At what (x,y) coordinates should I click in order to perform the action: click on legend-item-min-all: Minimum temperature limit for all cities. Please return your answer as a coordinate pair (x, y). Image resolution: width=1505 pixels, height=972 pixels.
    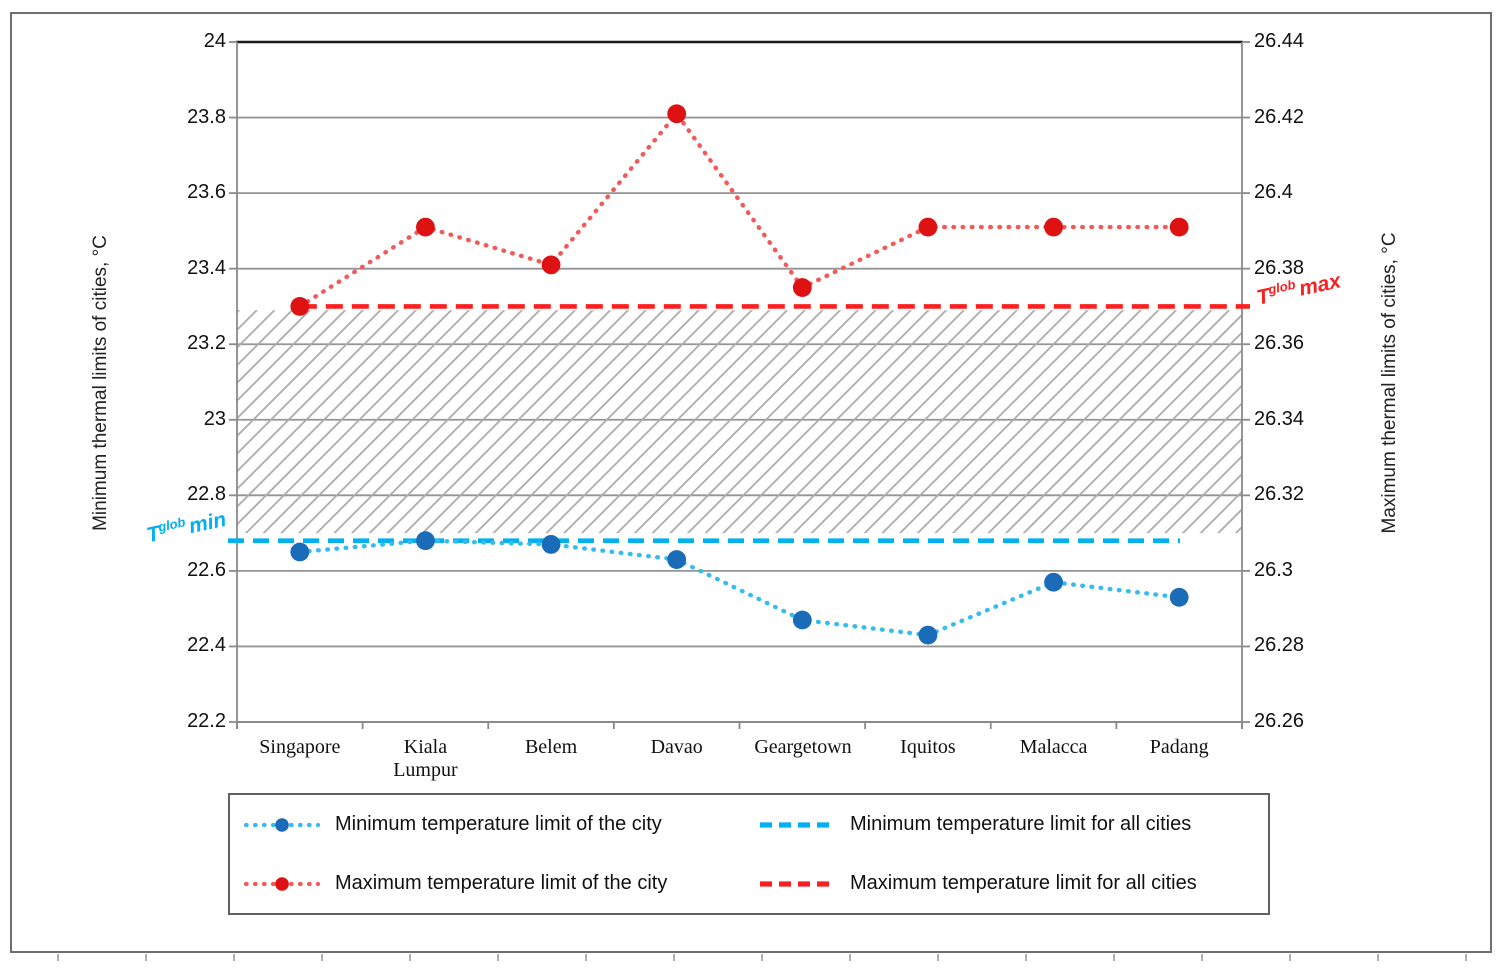
    Looking at the image, I should click on (1012, 824).